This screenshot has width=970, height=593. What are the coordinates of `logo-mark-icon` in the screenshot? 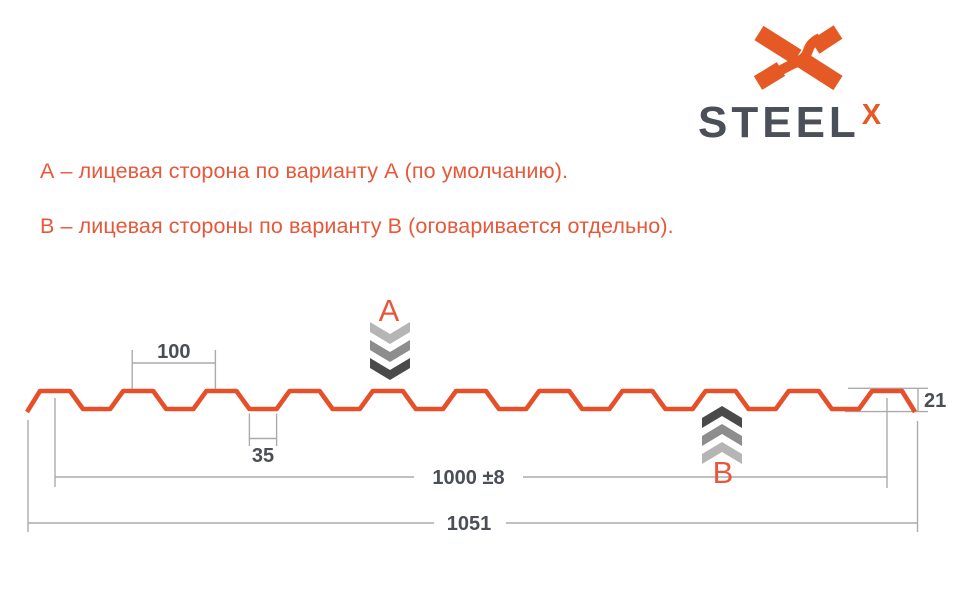 It's located at (798, 58).